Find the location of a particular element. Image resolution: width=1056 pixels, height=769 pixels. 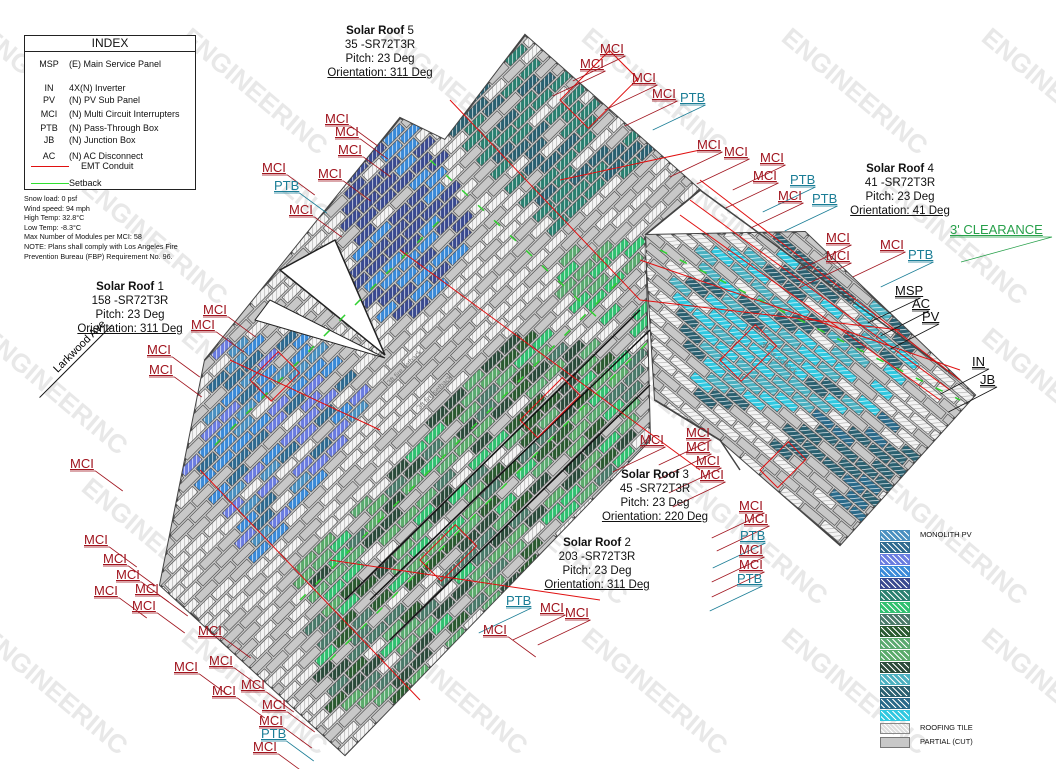

index-row: MCI (N) Multi Circuit Interrupters is located at coordinates (110, 114).